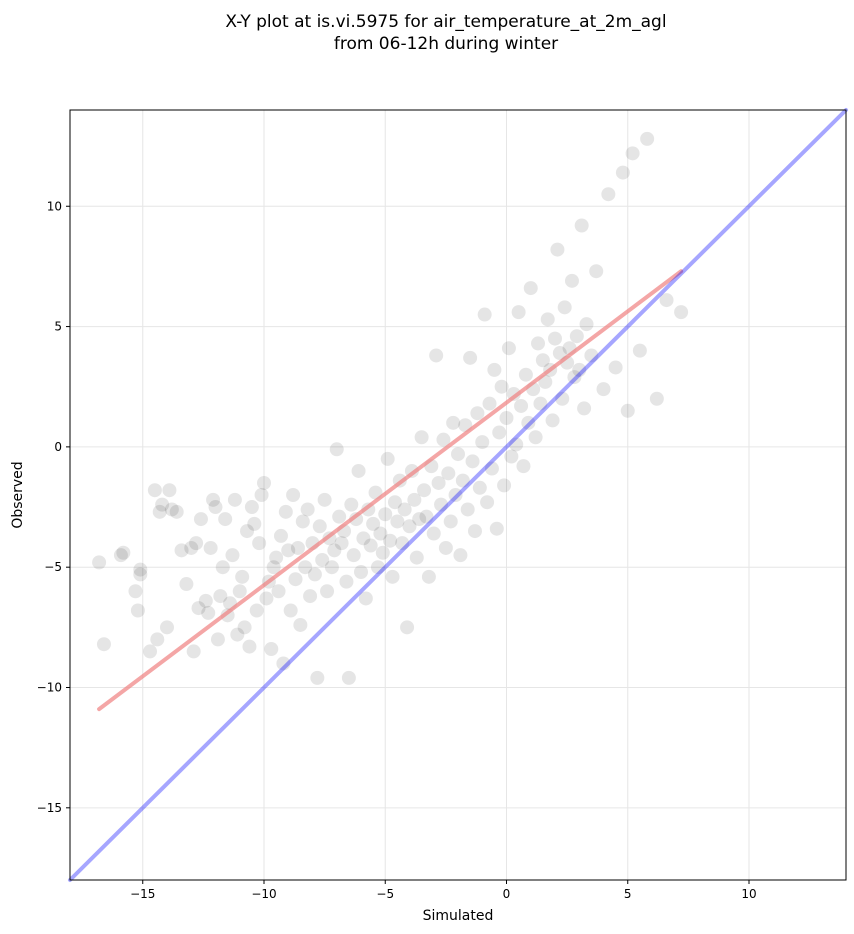 This screenshot has height=934, width=854. What do you see at coordinates (748, 894) in the screenshot?
I see `x-tick-label: 10` at bounding box center [748, 894].